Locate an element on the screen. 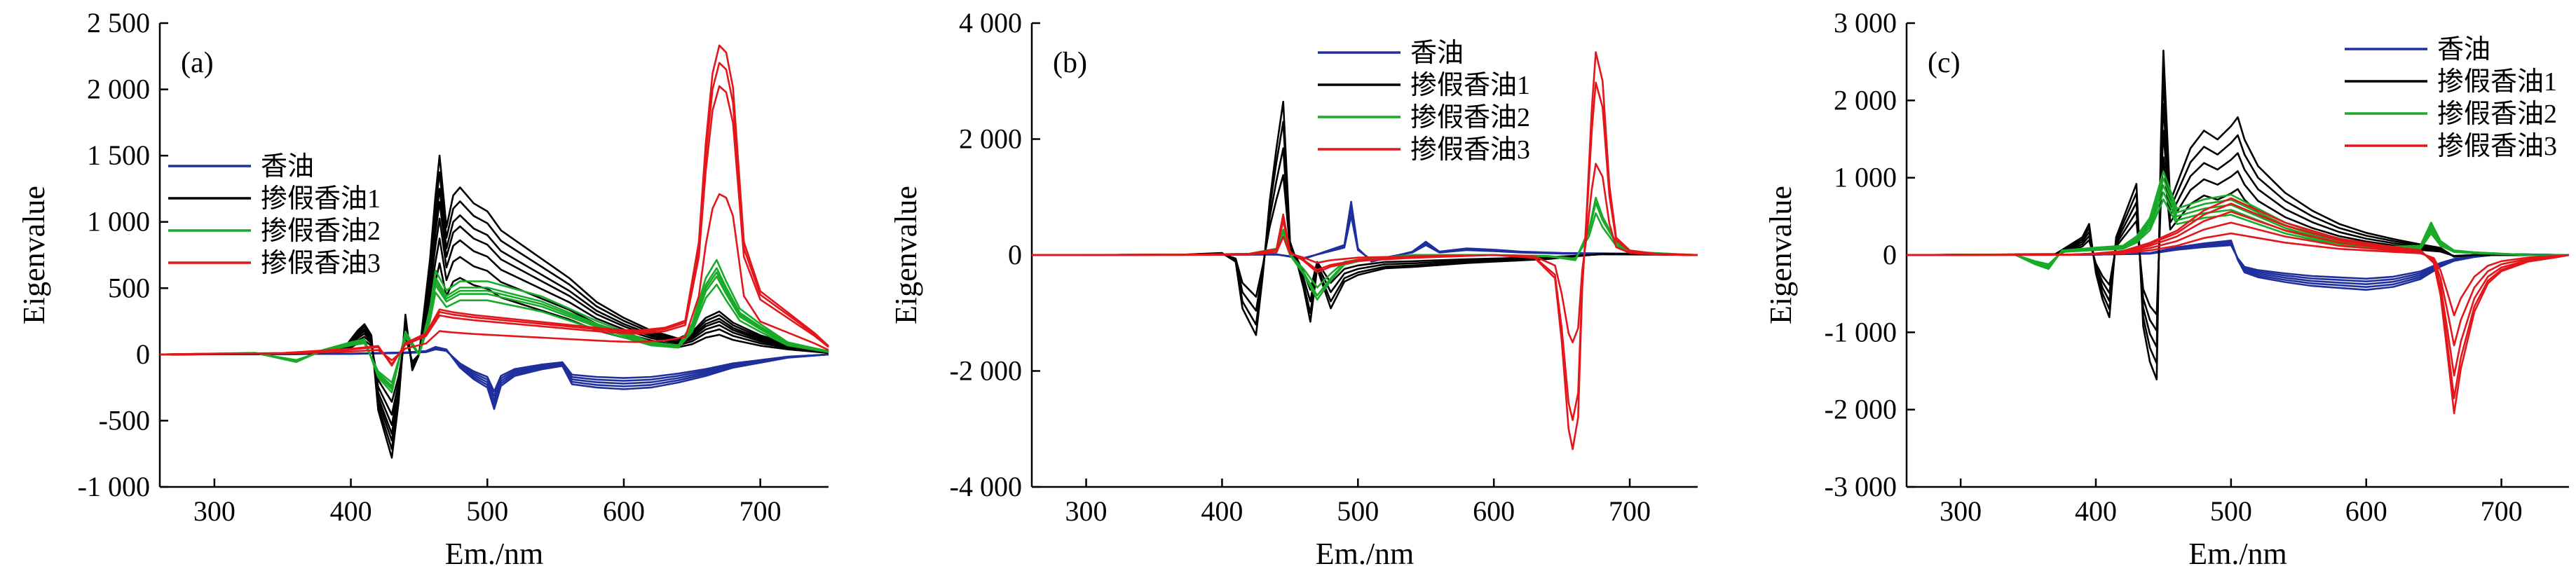 The width and height of the screenshot is (2576, 578). y-tick-label: -3 000 is located at coordinates (1861, 486).